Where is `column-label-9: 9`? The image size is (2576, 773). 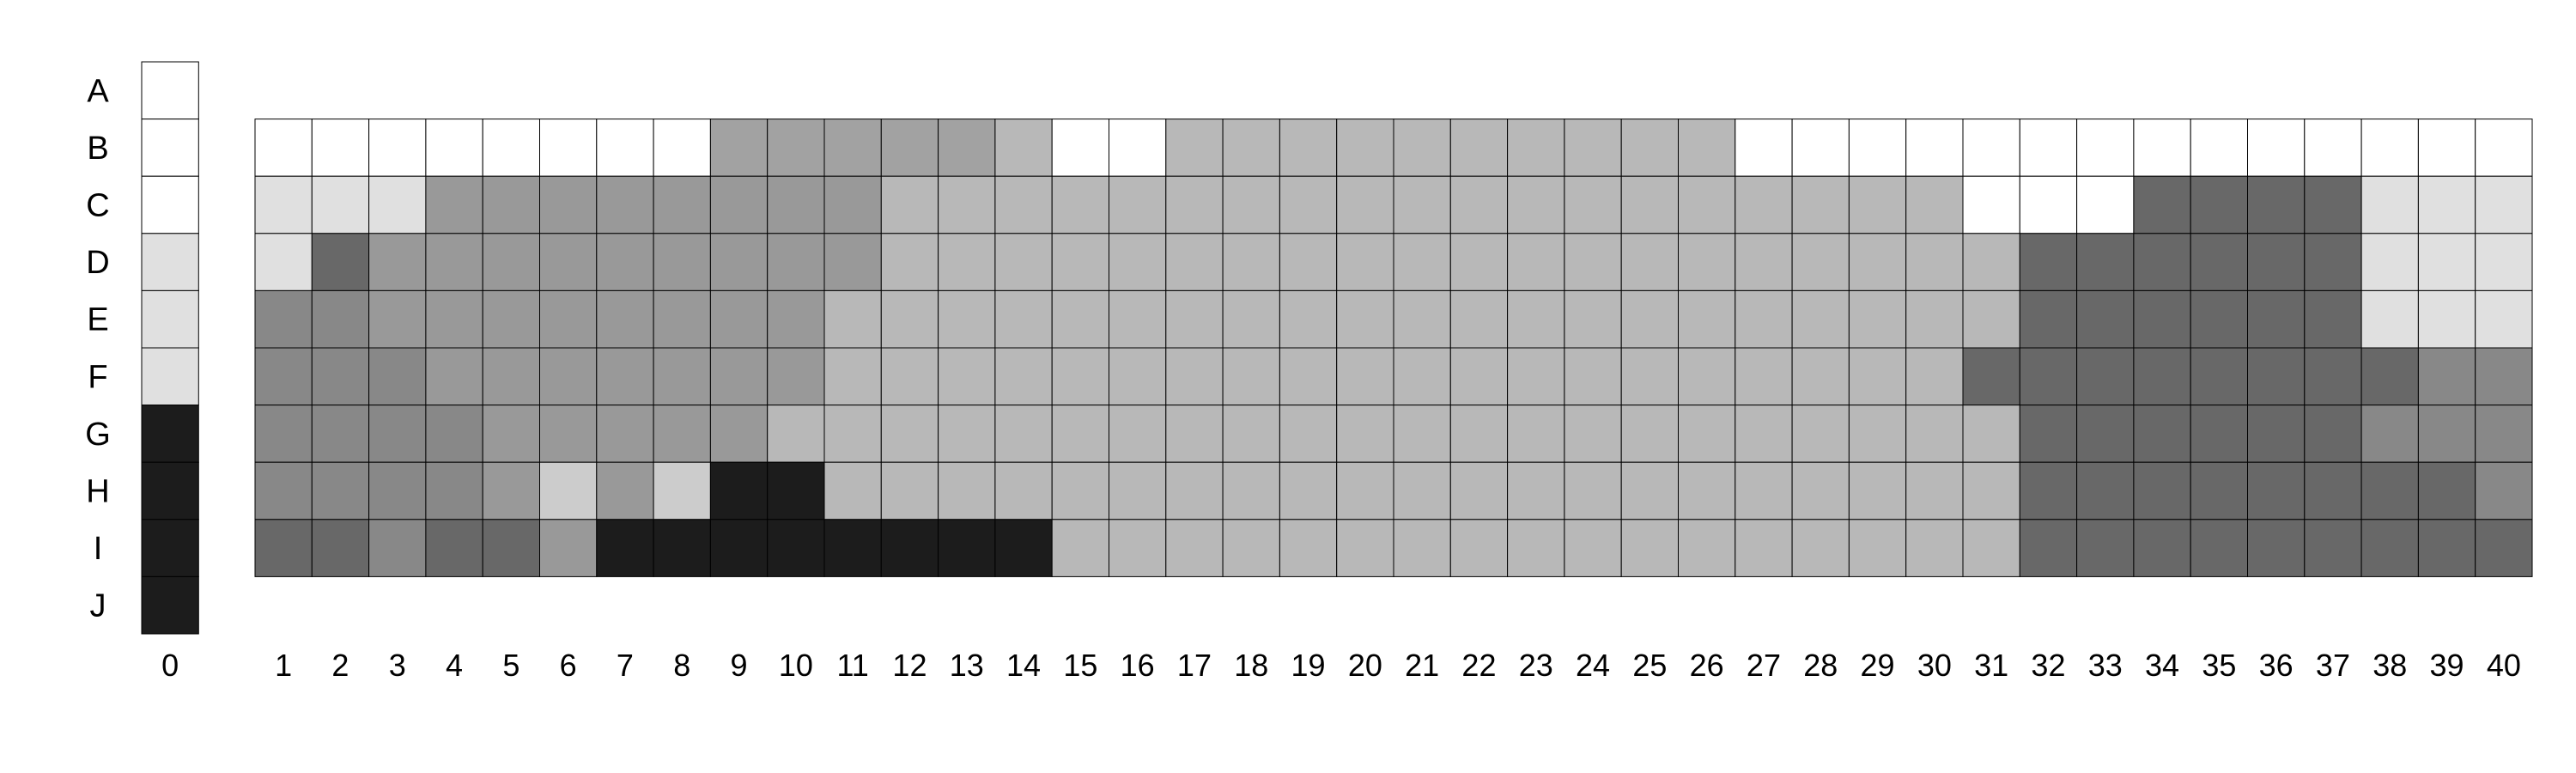
column-label-9: 9 is located at coordinates (739, 665).